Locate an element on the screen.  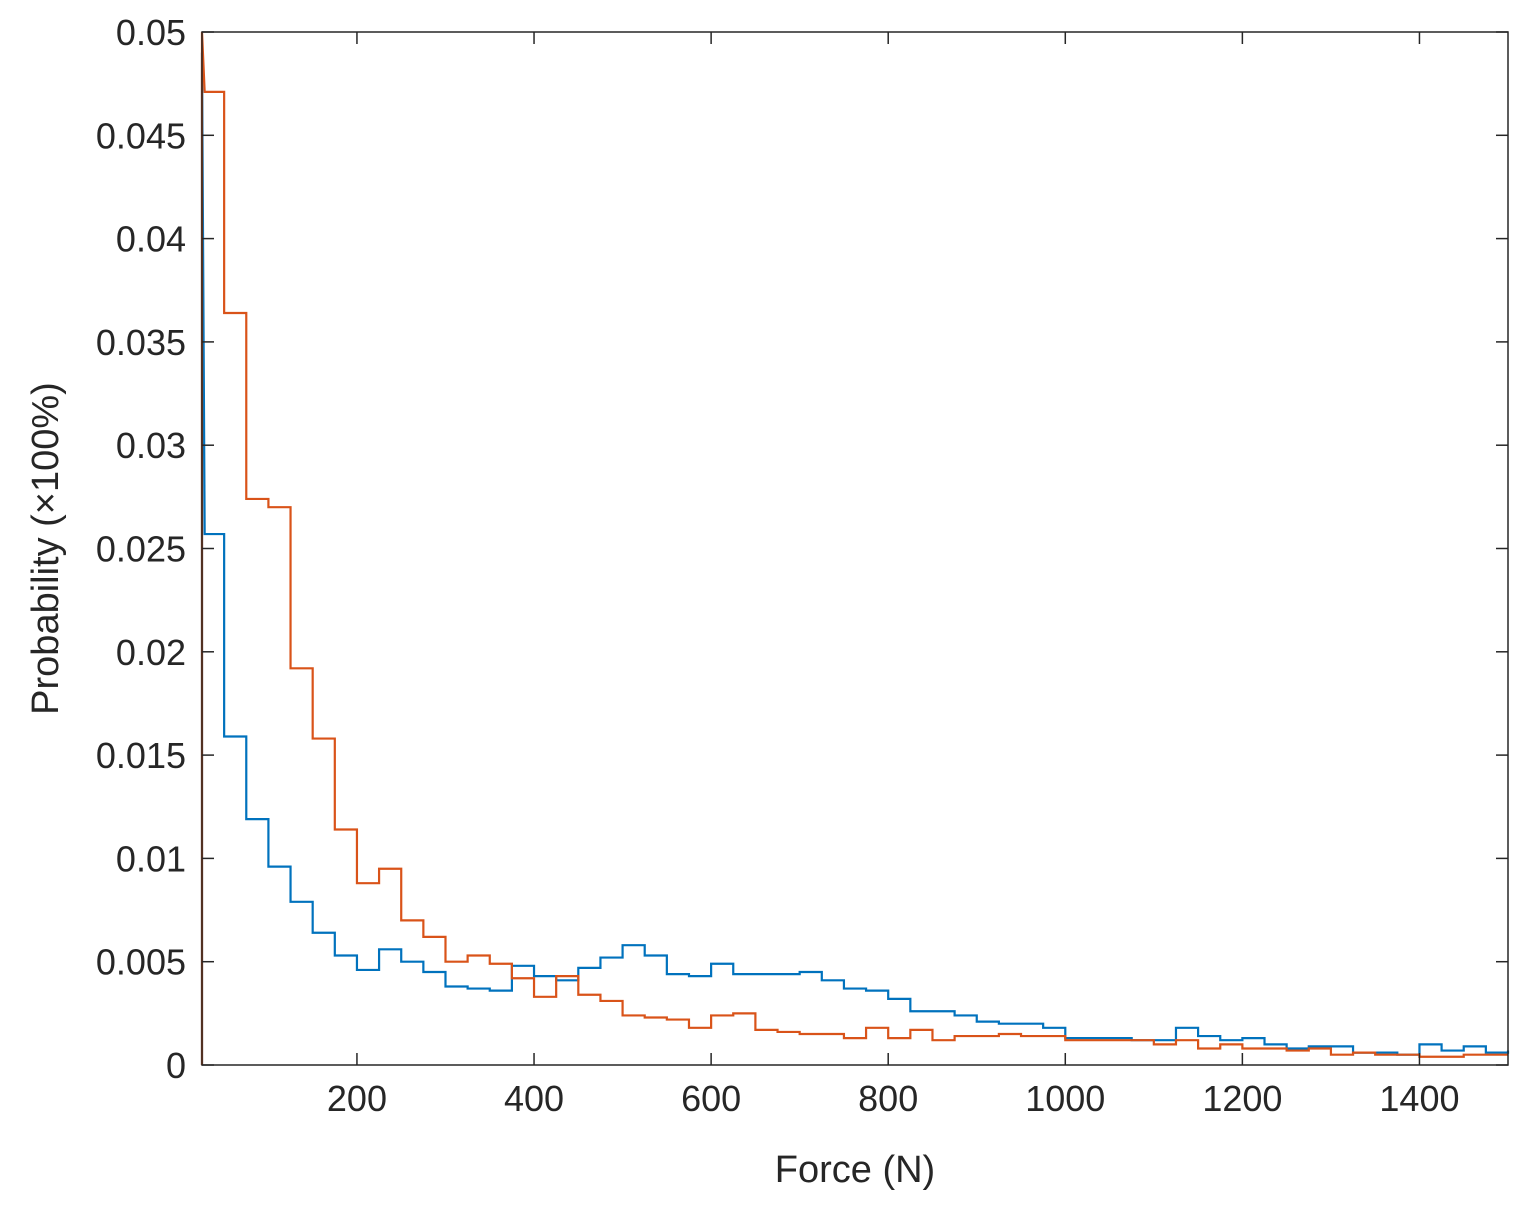
x-tick-label: 600 is located at coordinates (711, 1098).